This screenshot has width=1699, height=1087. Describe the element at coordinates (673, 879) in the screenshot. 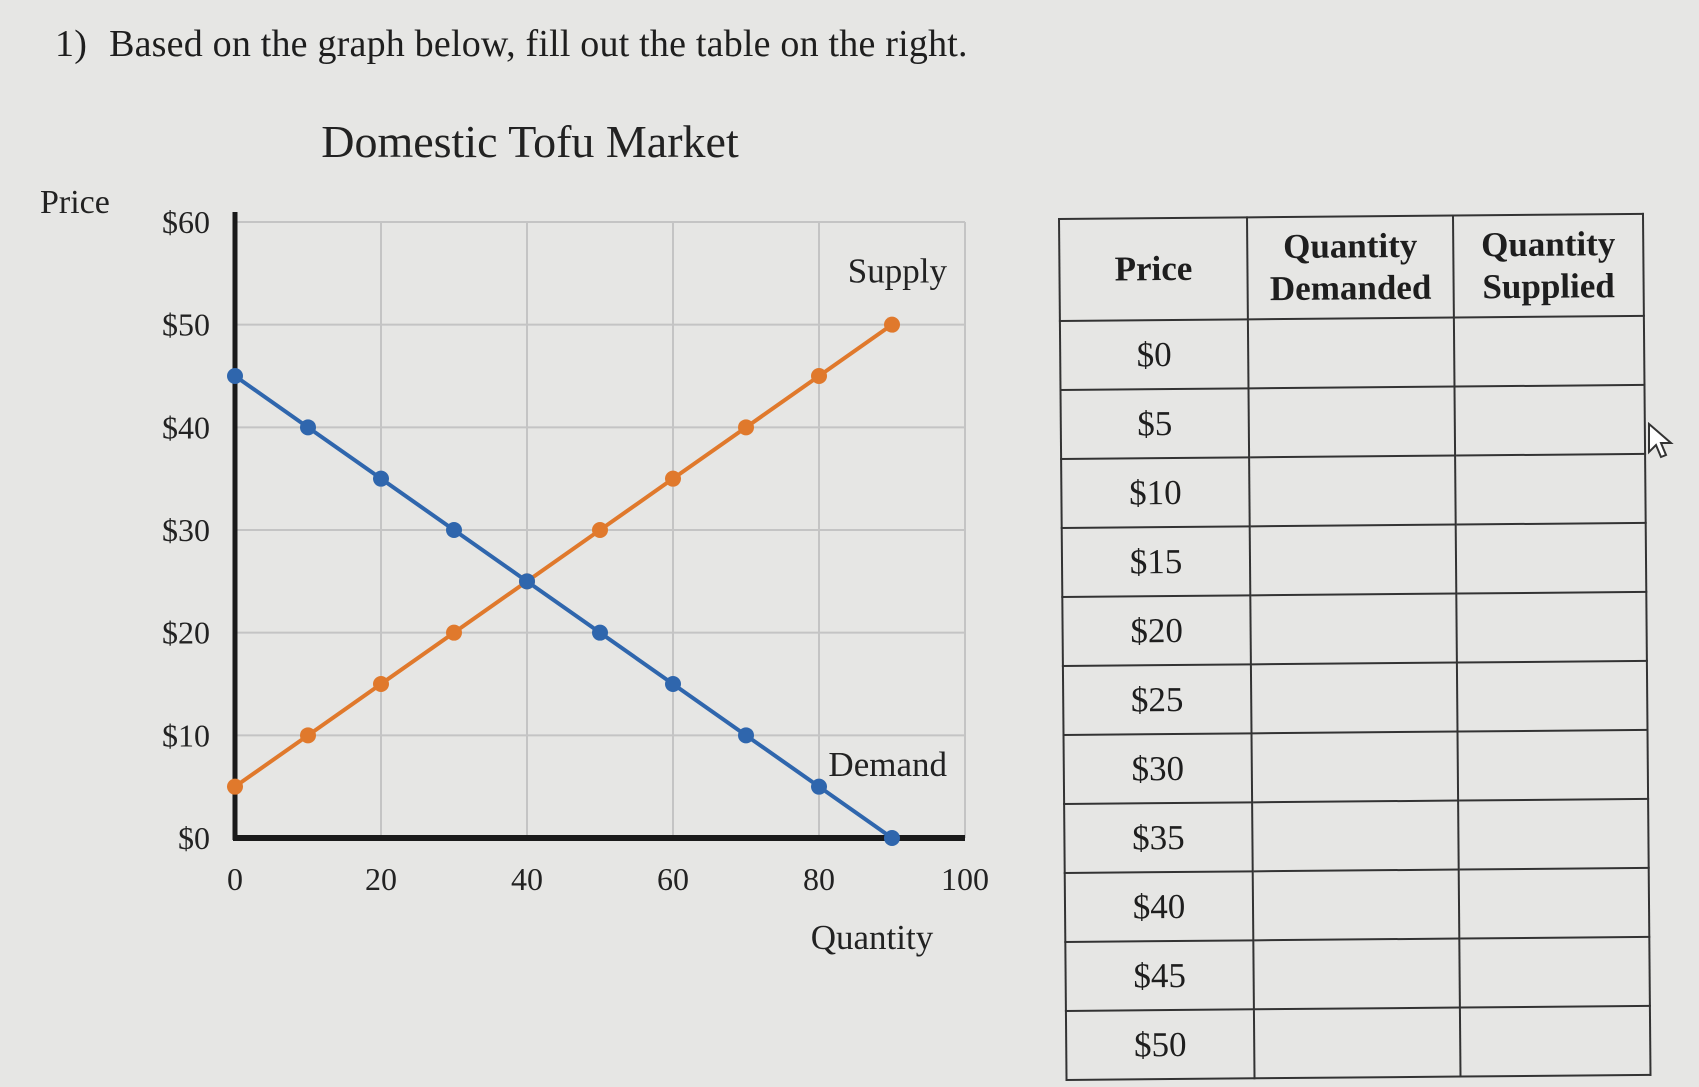

I see `x-tick-label: 60` at that location.